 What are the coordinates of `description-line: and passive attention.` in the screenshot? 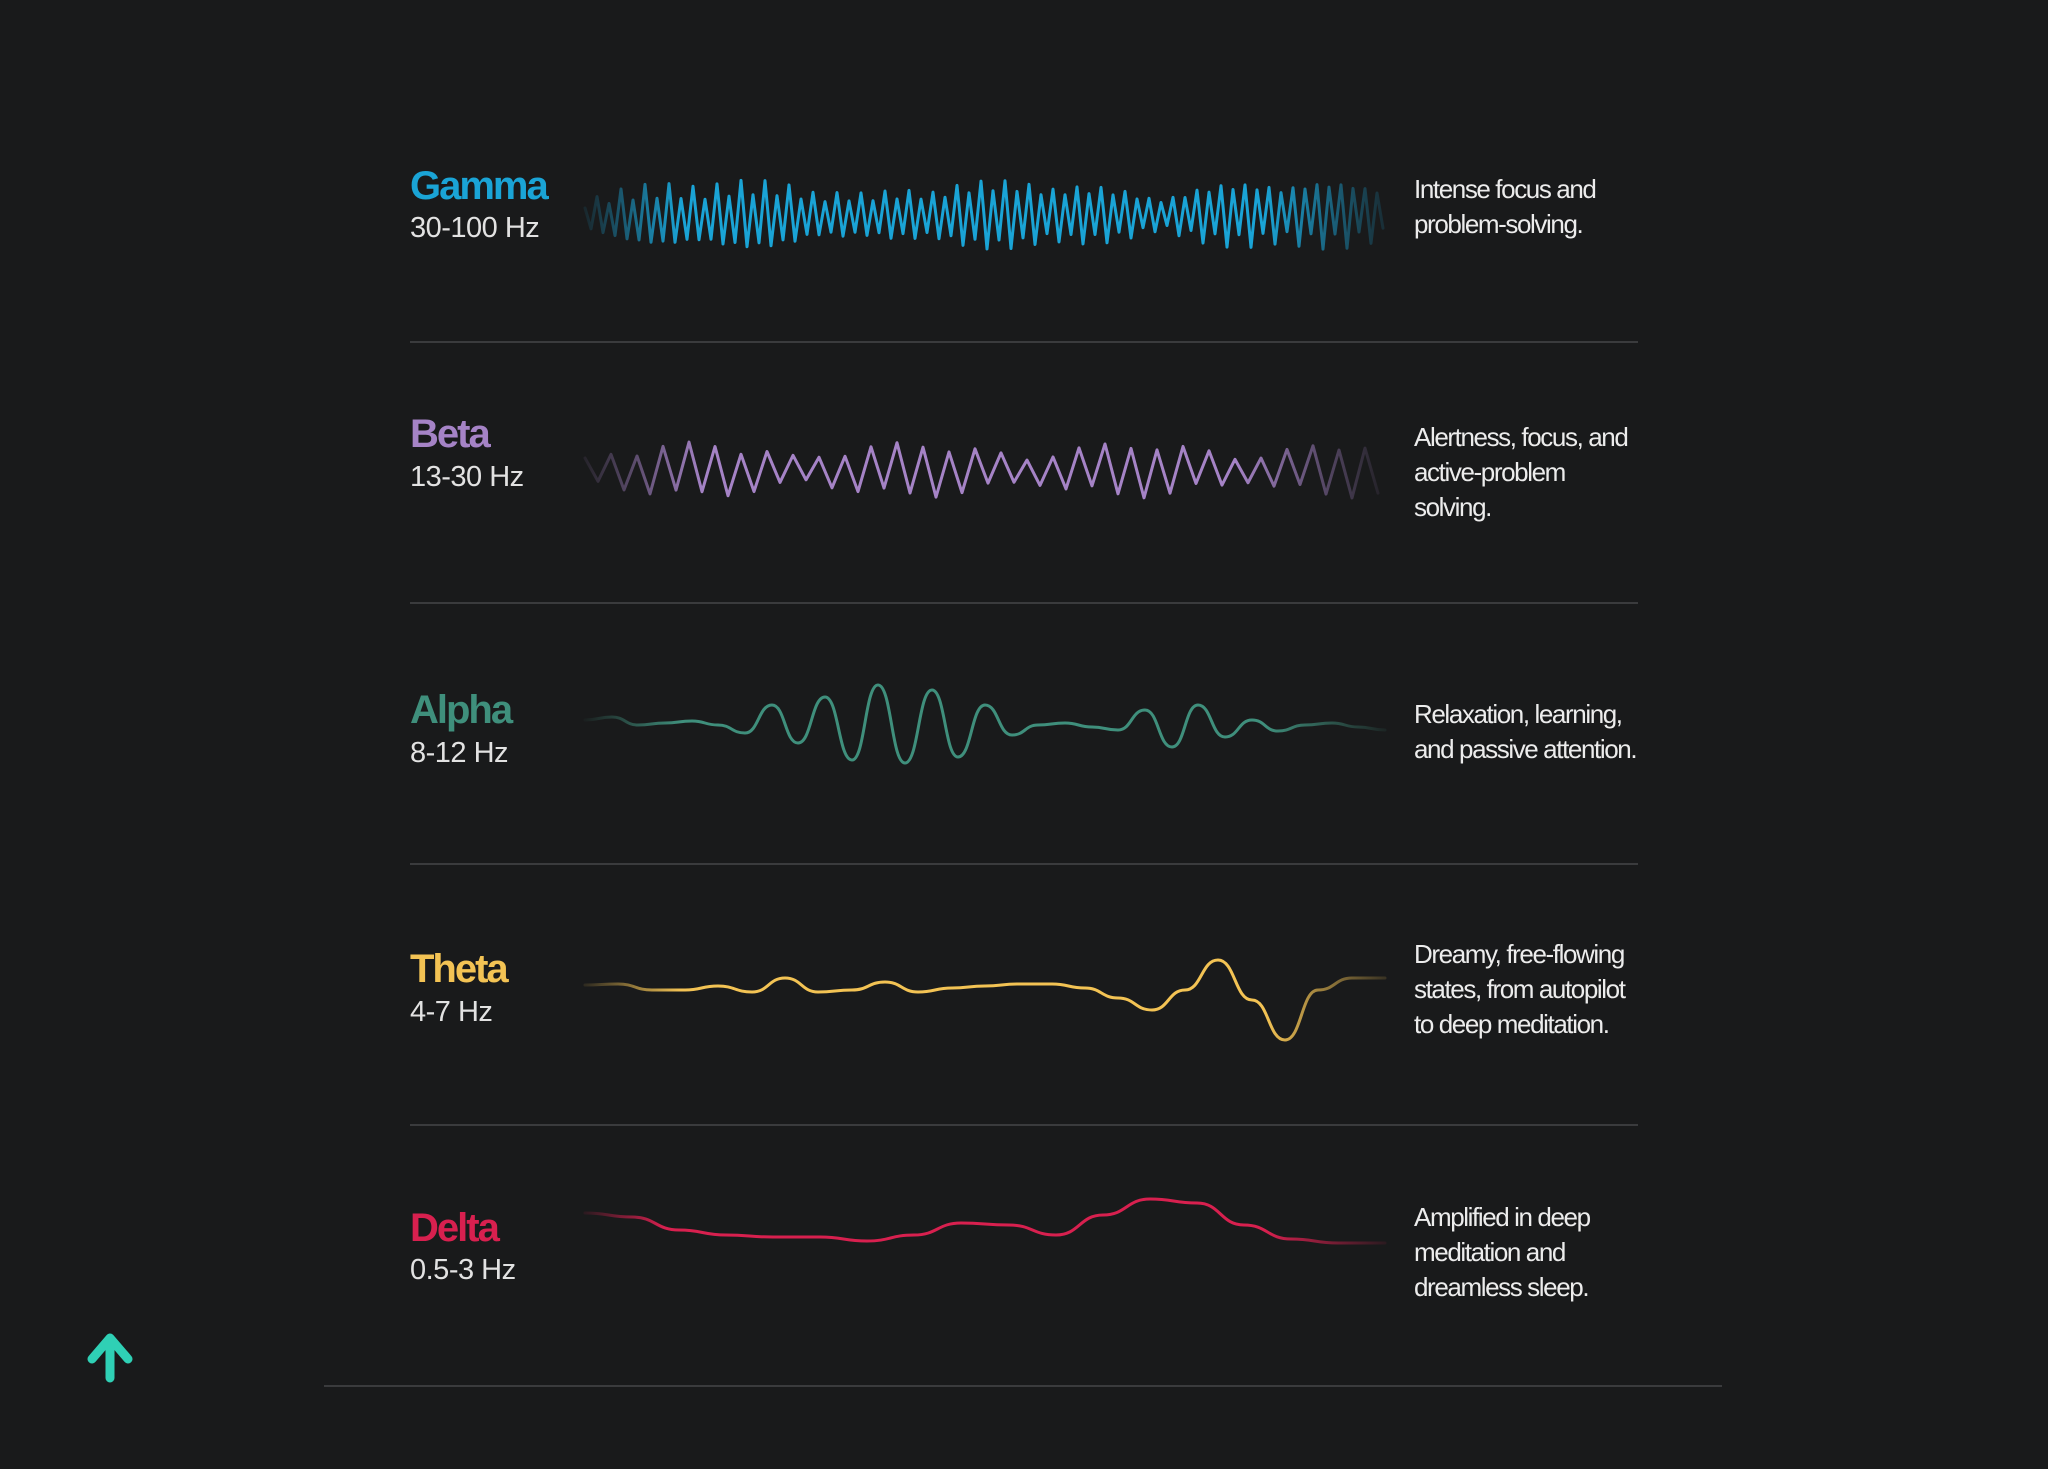 It's located at (1526, 749).